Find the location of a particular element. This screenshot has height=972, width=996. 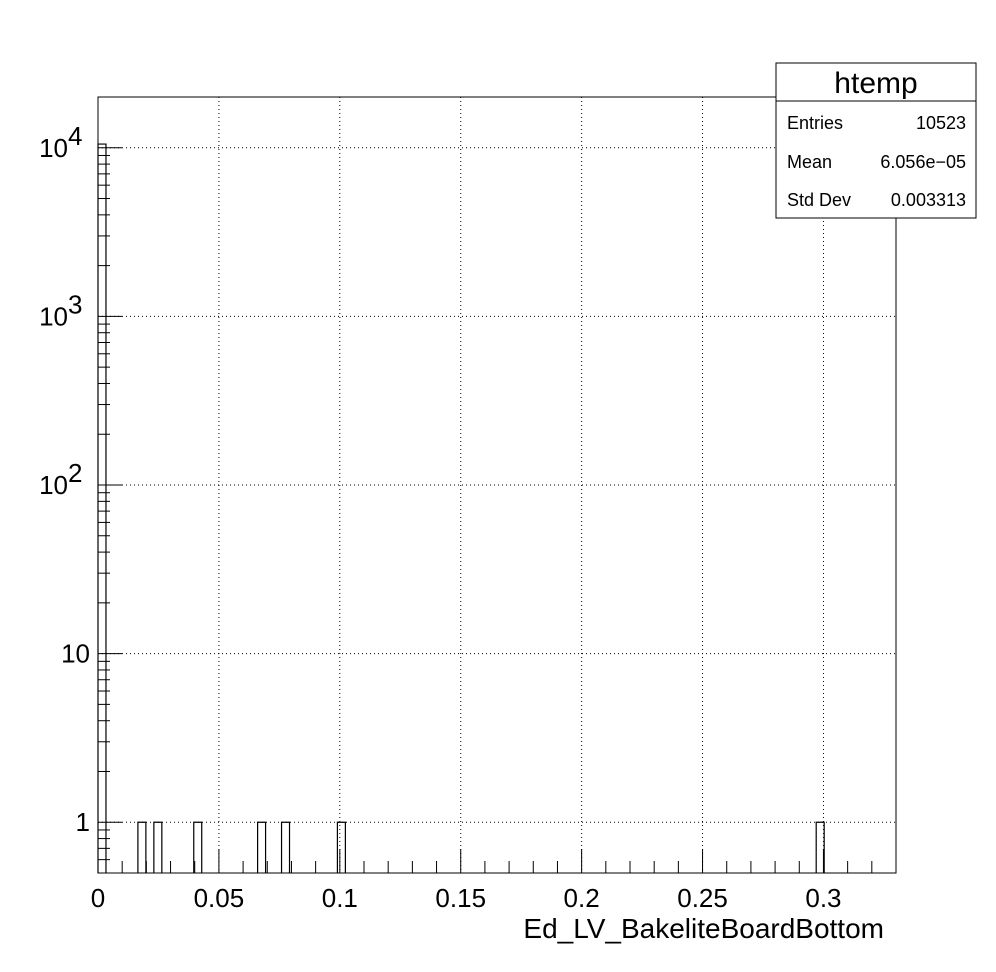

x-tick-label: 0.2 is located at coordinates (582, 898).